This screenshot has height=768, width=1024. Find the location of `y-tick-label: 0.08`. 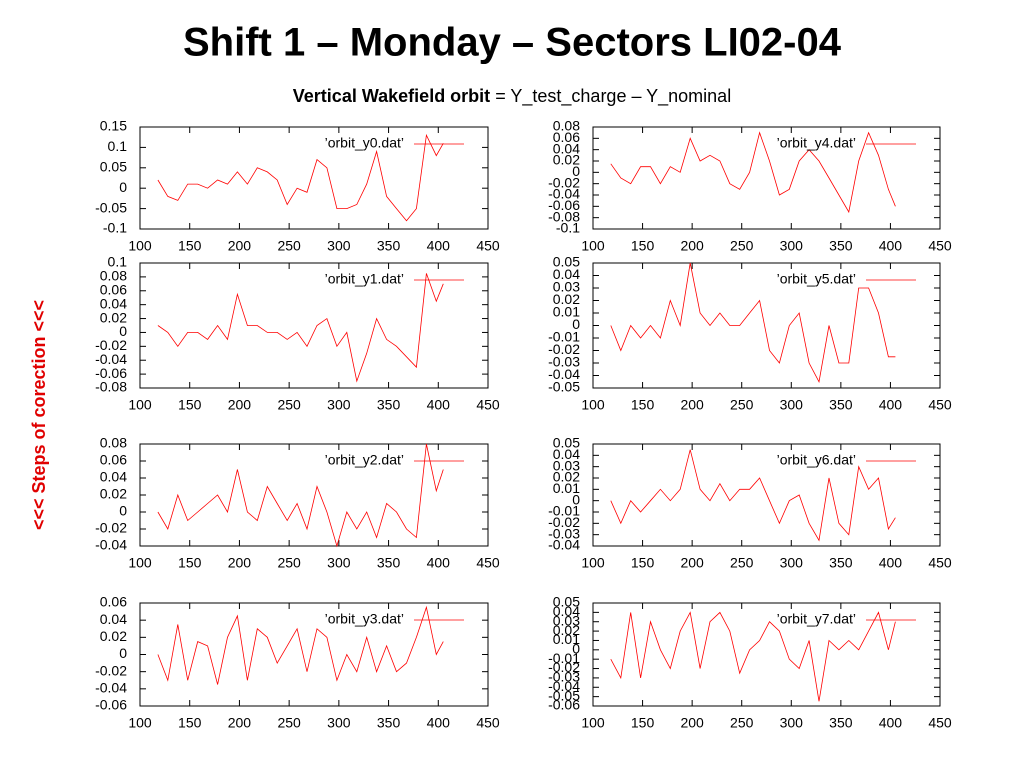

y-tick-label: 0.08 is located at coordinates (566, 126).